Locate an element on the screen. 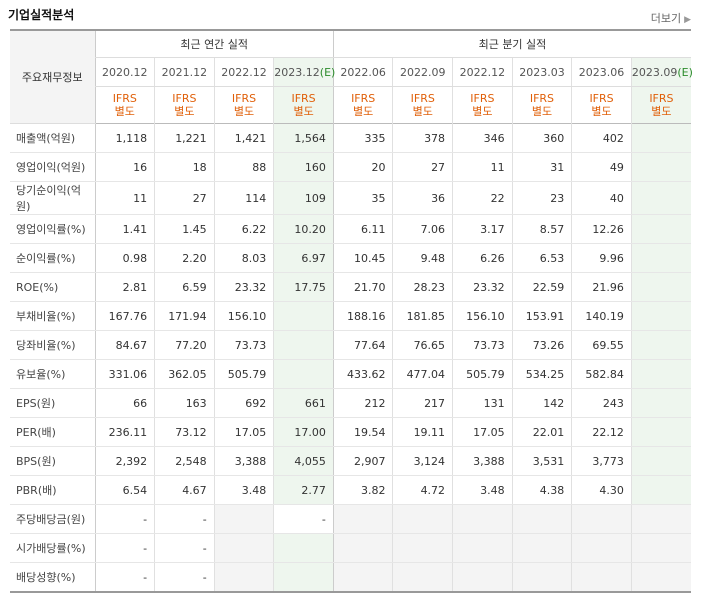  cell-quarter: 21.96 is located at coordinates (601, 287).